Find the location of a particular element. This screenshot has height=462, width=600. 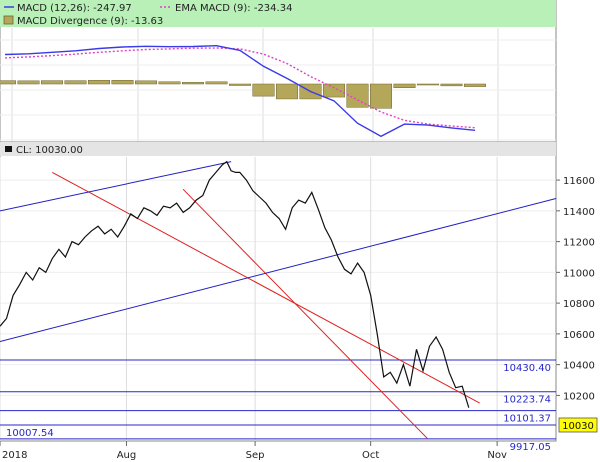

price-y-tick-label: 10600 is located at coordinates (579, 335).